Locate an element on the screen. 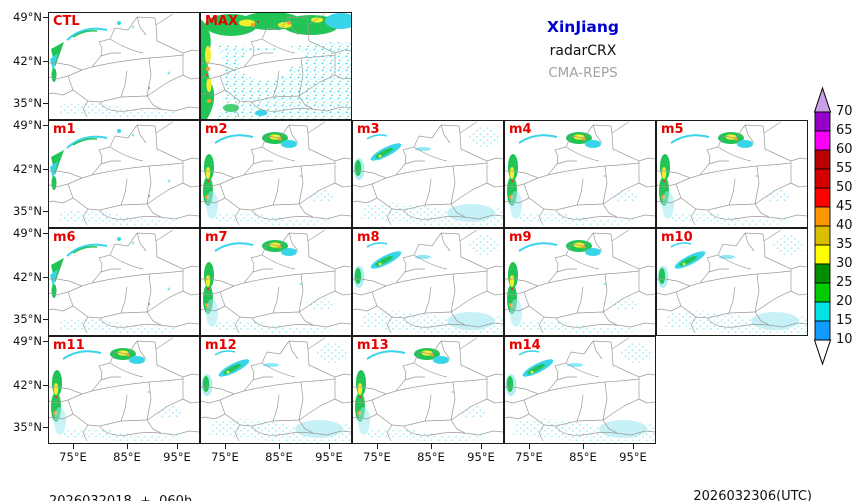 This screenshot has width=860, height=501. panel-m5: m5 is located at coordinates (732, 174).